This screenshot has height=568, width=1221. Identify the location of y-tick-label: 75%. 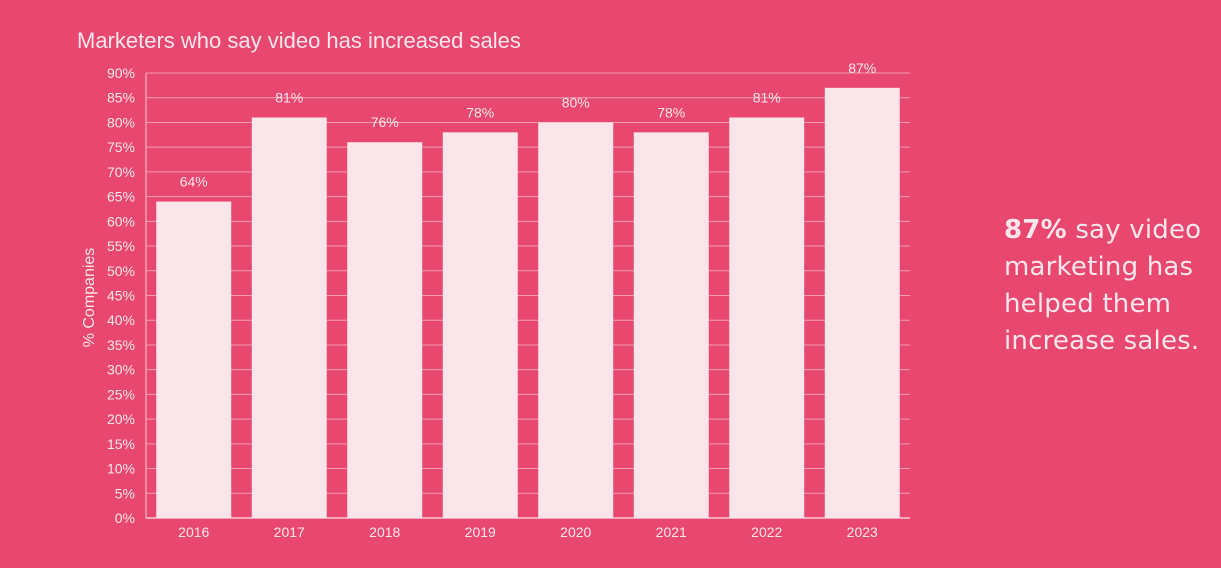
(121, 147).